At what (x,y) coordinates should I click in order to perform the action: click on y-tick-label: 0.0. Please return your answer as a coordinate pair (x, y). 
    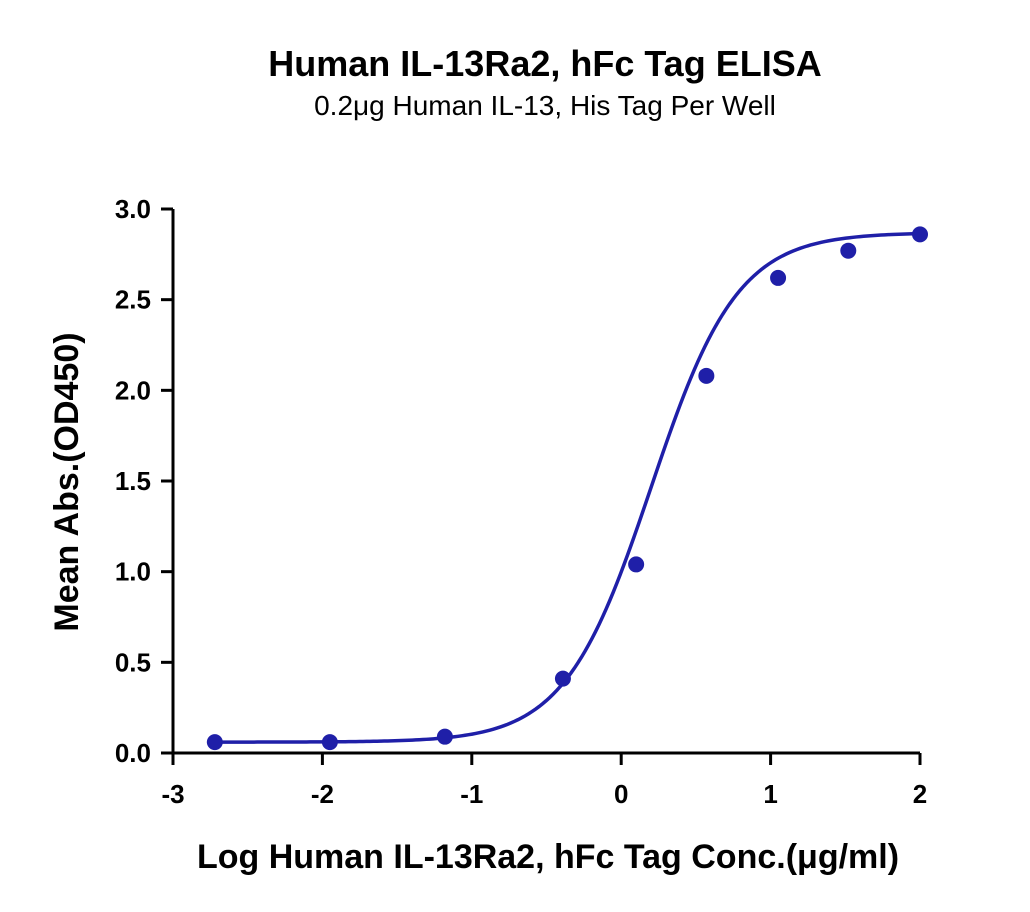
    Looking at the image, I should click on (133, 753).